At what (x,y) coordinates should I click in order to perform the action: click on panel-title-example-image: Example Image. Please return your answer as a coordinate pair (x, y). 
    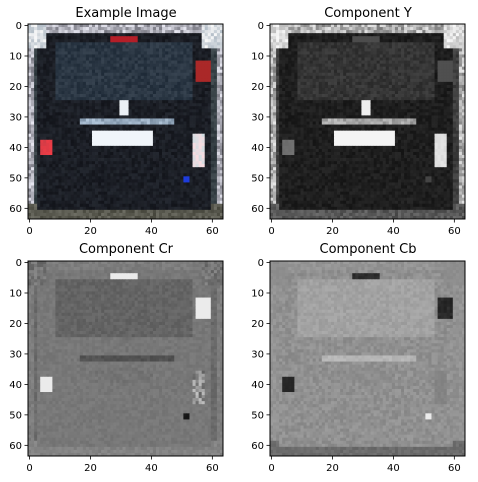
    Looking at the image, I should click on (125, 13).